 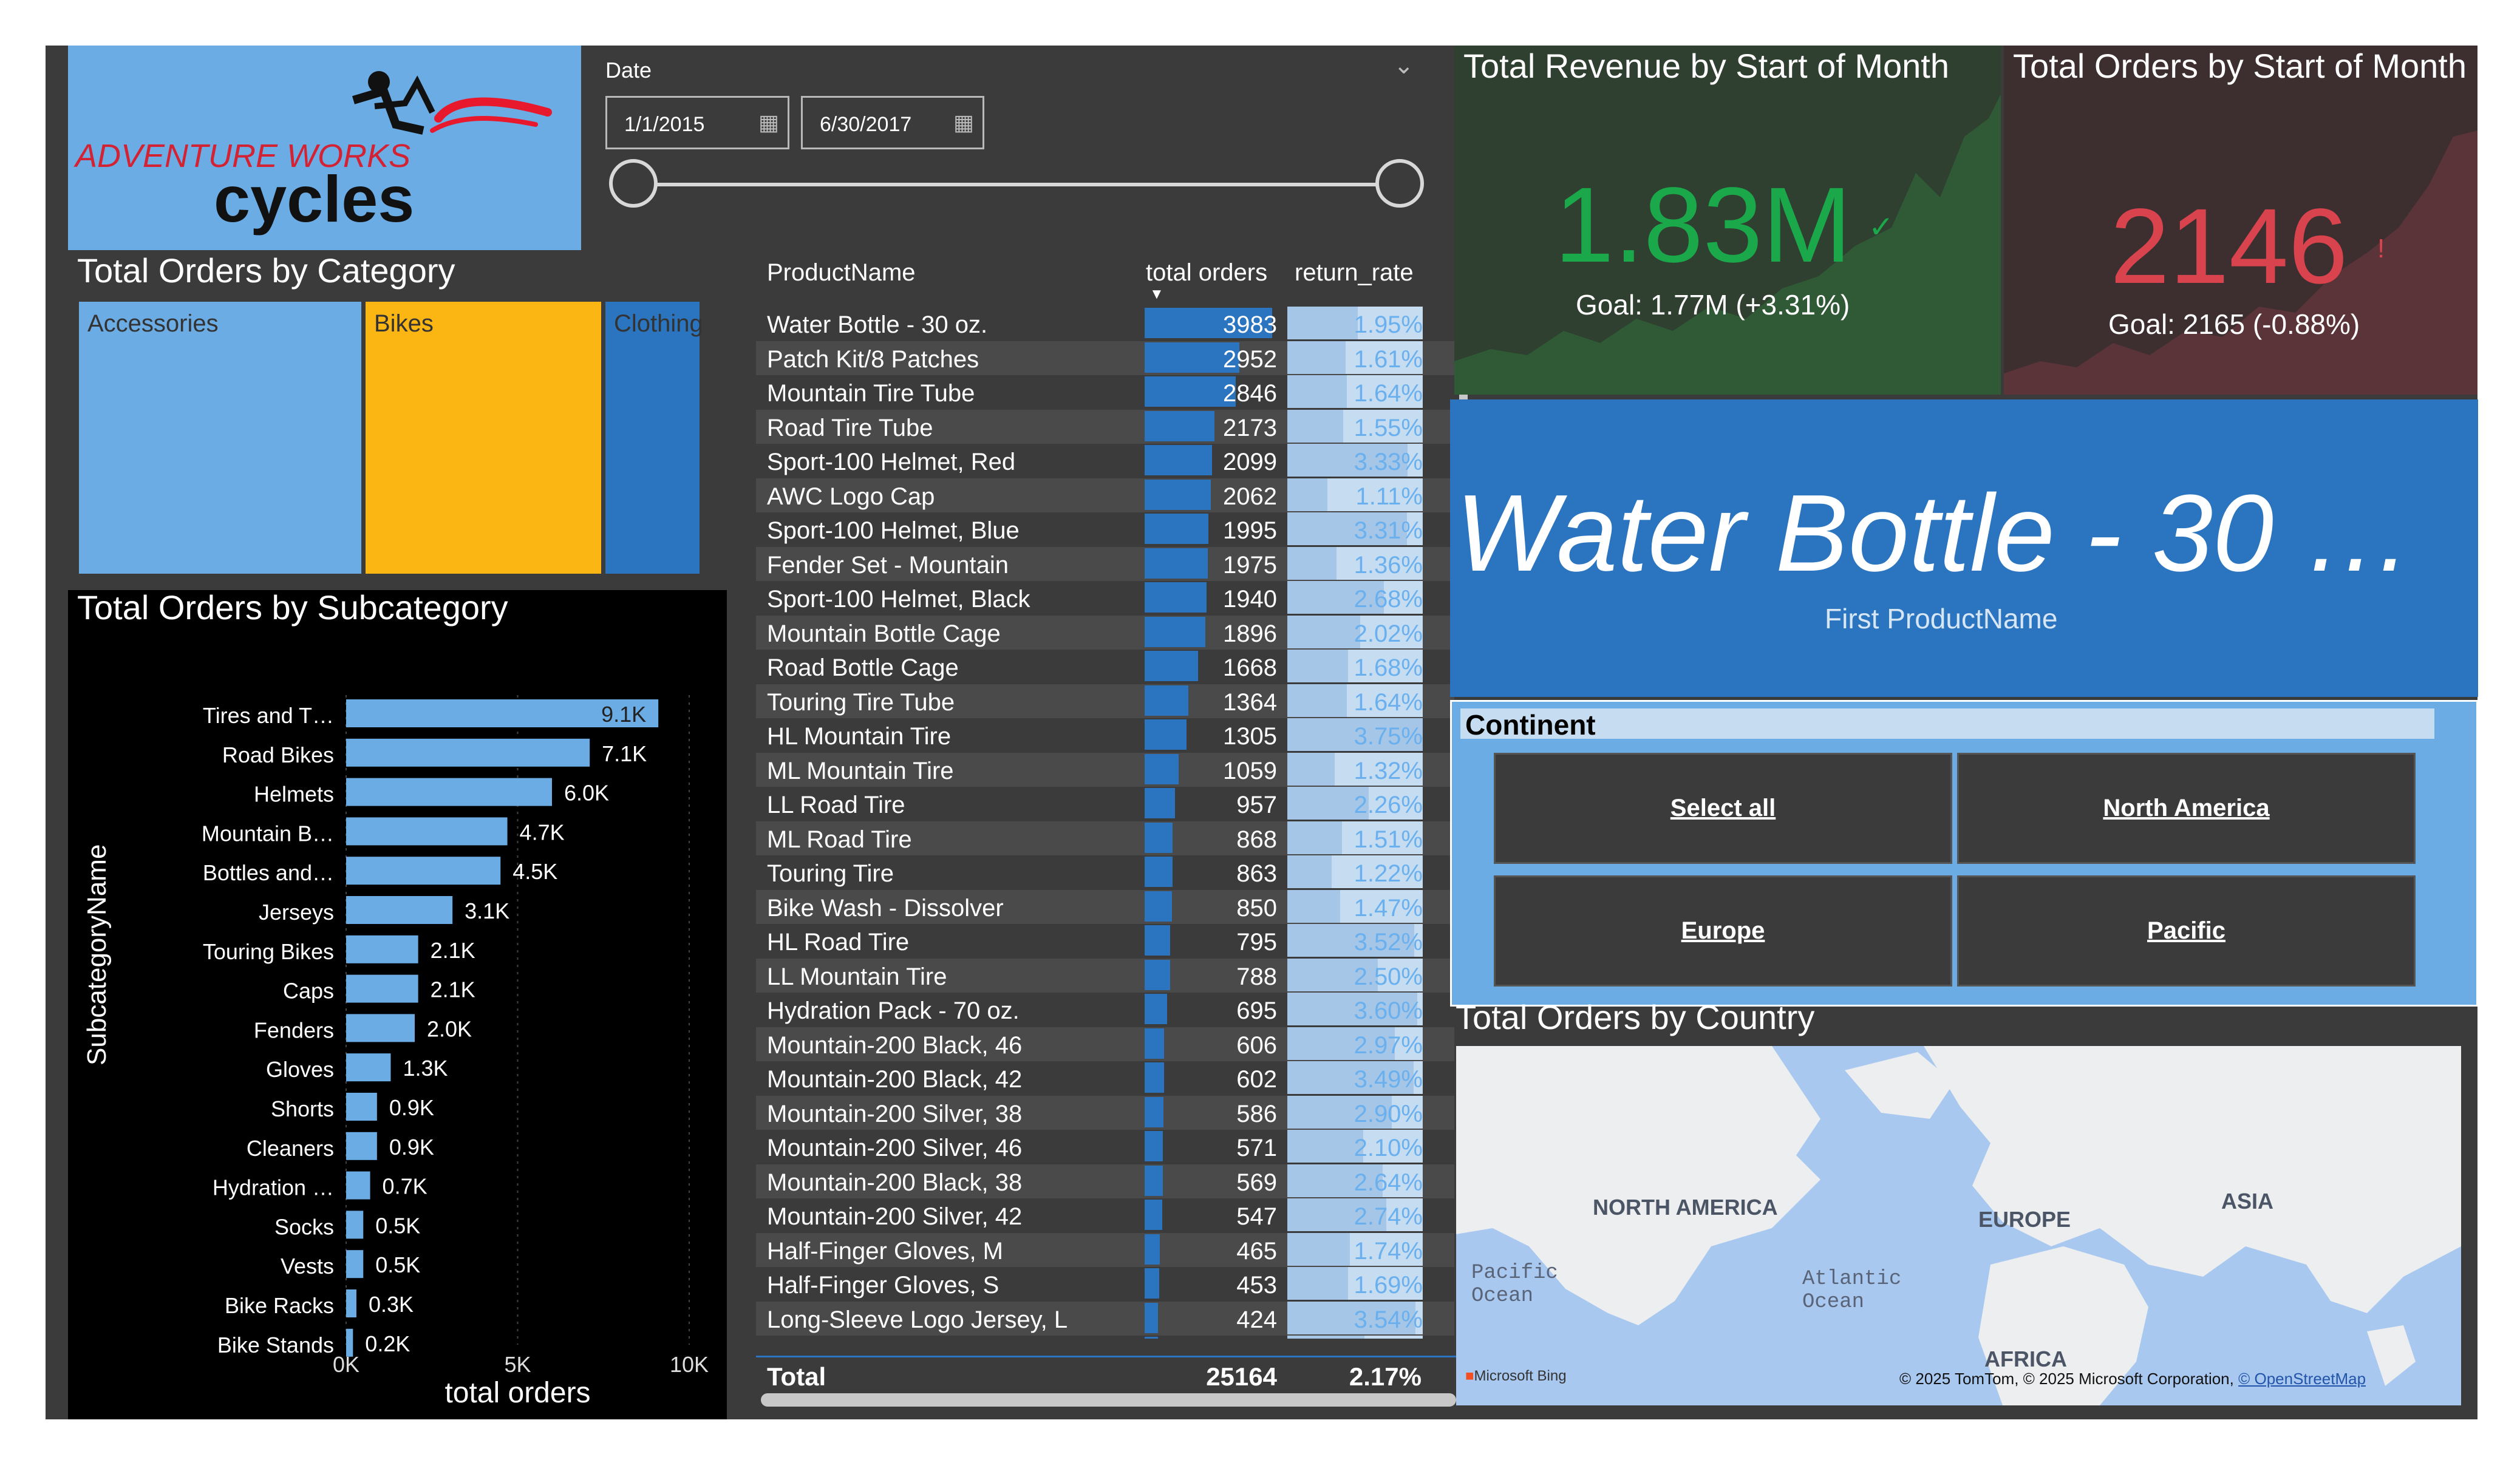 I want to click on column-header-productname: ProductName, so click(x=841, y=272).